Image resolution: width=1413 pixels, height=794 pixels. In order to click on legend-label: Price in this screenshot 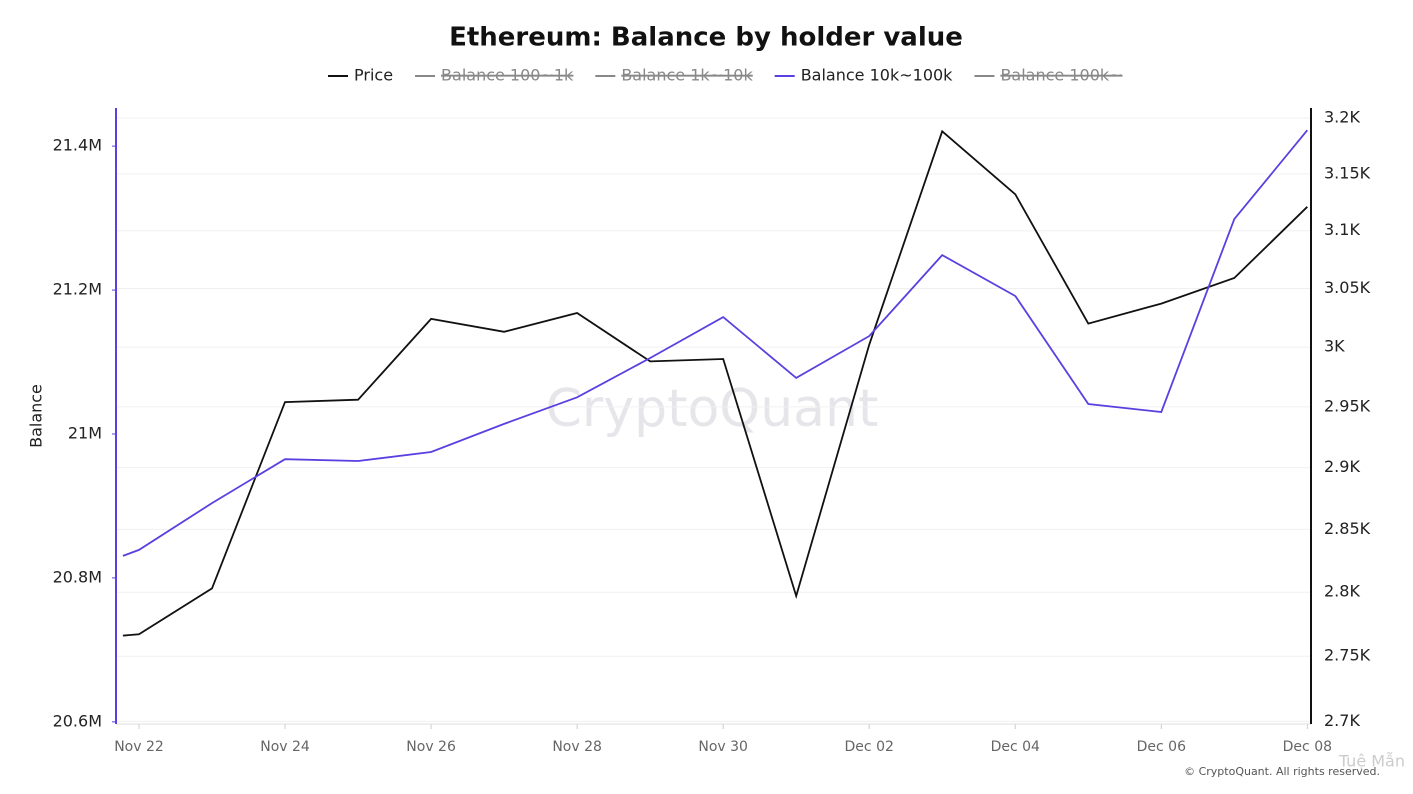, I will do `click(373, 75)`.